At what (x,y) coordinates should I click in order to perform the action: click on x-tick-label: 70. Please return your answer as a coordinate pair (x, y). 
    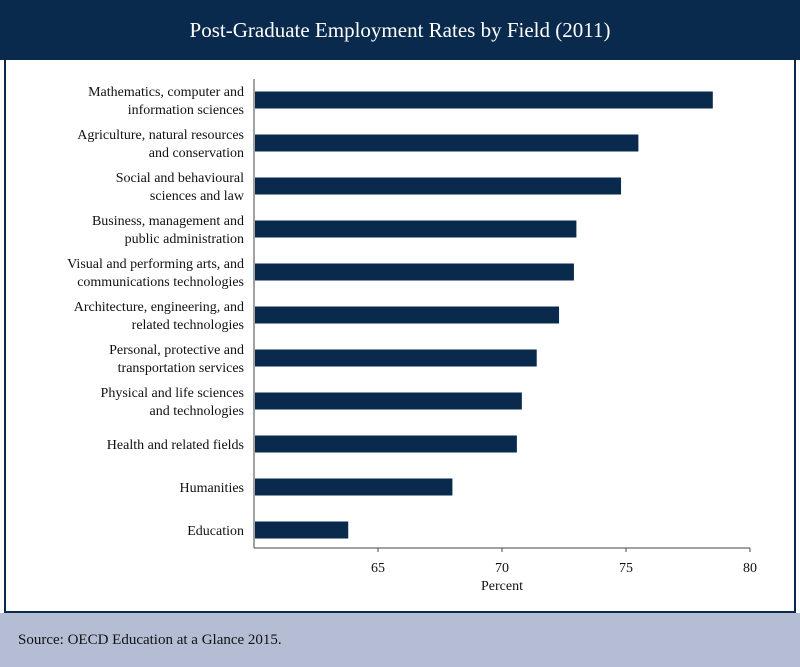
    Looking at the image, I should click on (502, 568).